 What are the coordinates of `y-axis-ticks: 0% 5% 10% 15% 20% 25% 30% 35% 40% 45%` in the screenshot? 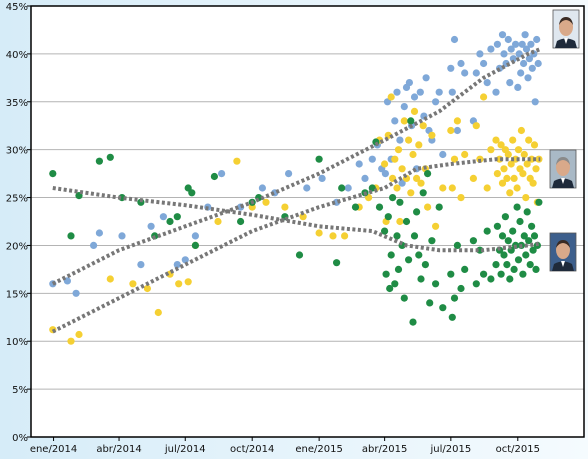 It's located at (18, 223).